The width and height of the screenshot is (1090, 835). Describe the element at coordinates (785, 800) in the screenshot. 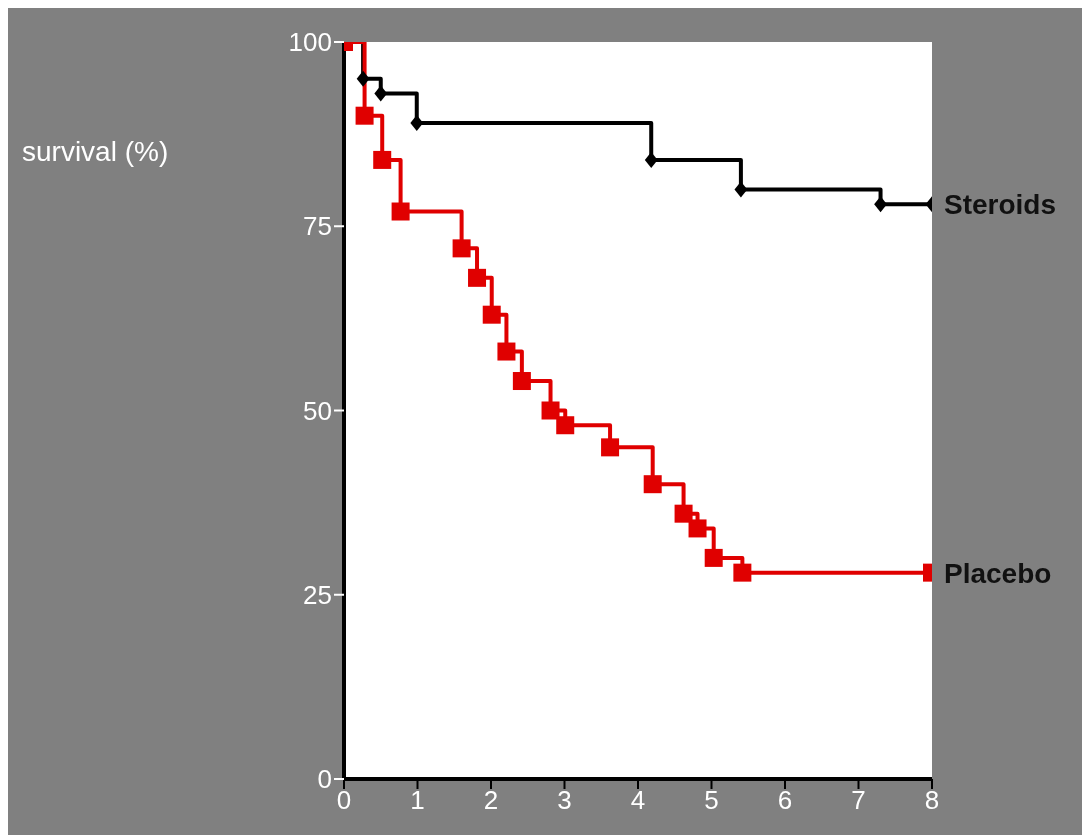

I see `x-tick-label: 6` at that location.